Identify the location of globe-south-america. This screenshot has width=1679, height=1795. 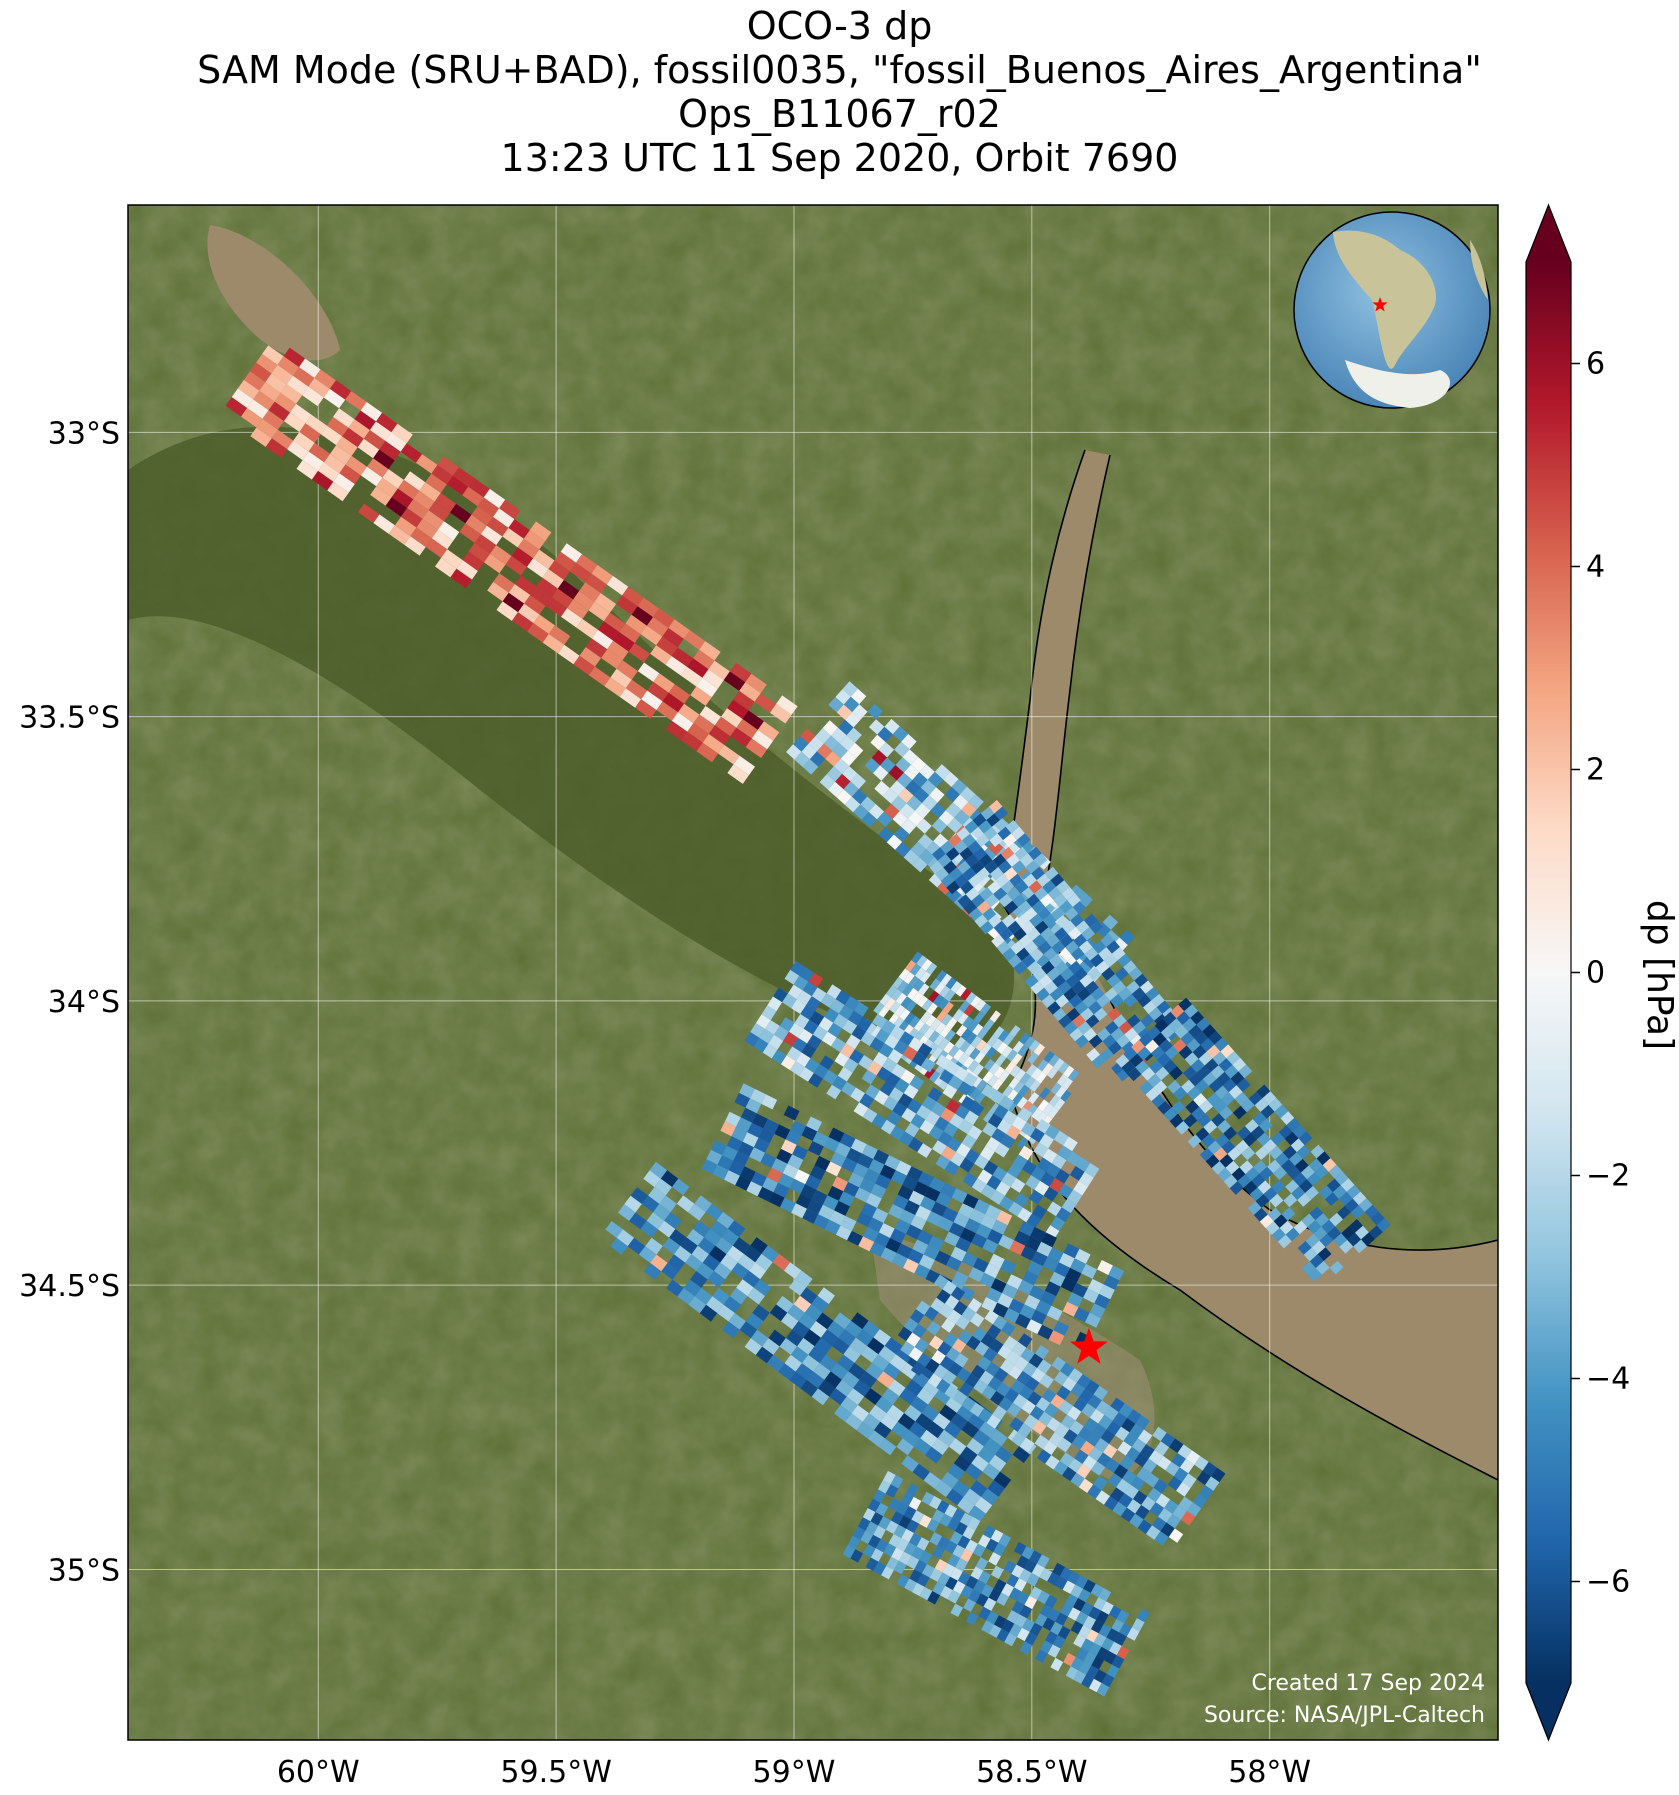
(1384, 299).